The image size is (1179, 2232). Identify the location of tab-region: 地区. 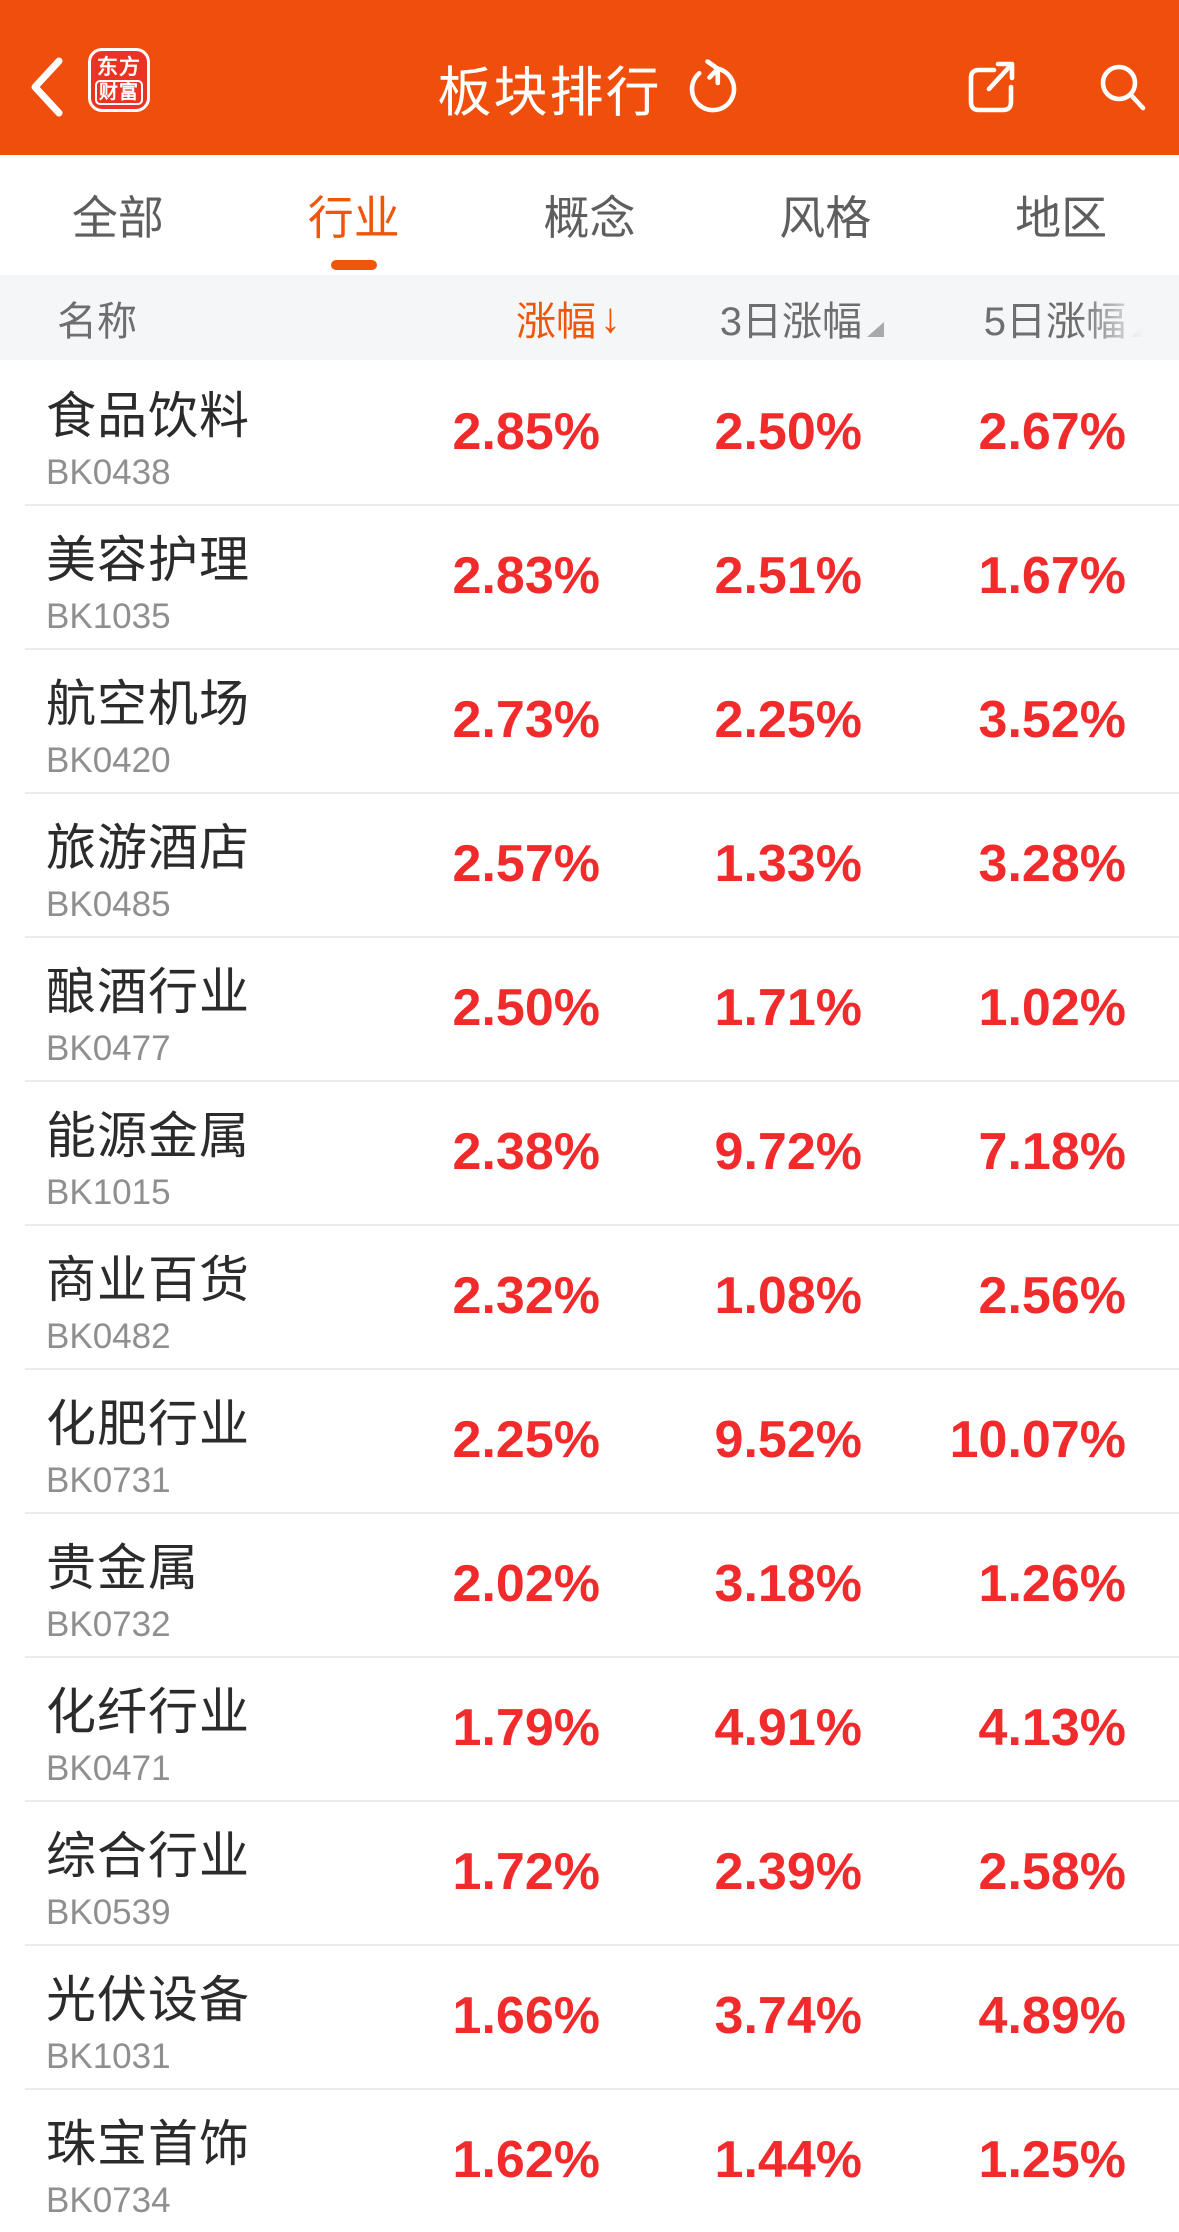
(1061, 218).